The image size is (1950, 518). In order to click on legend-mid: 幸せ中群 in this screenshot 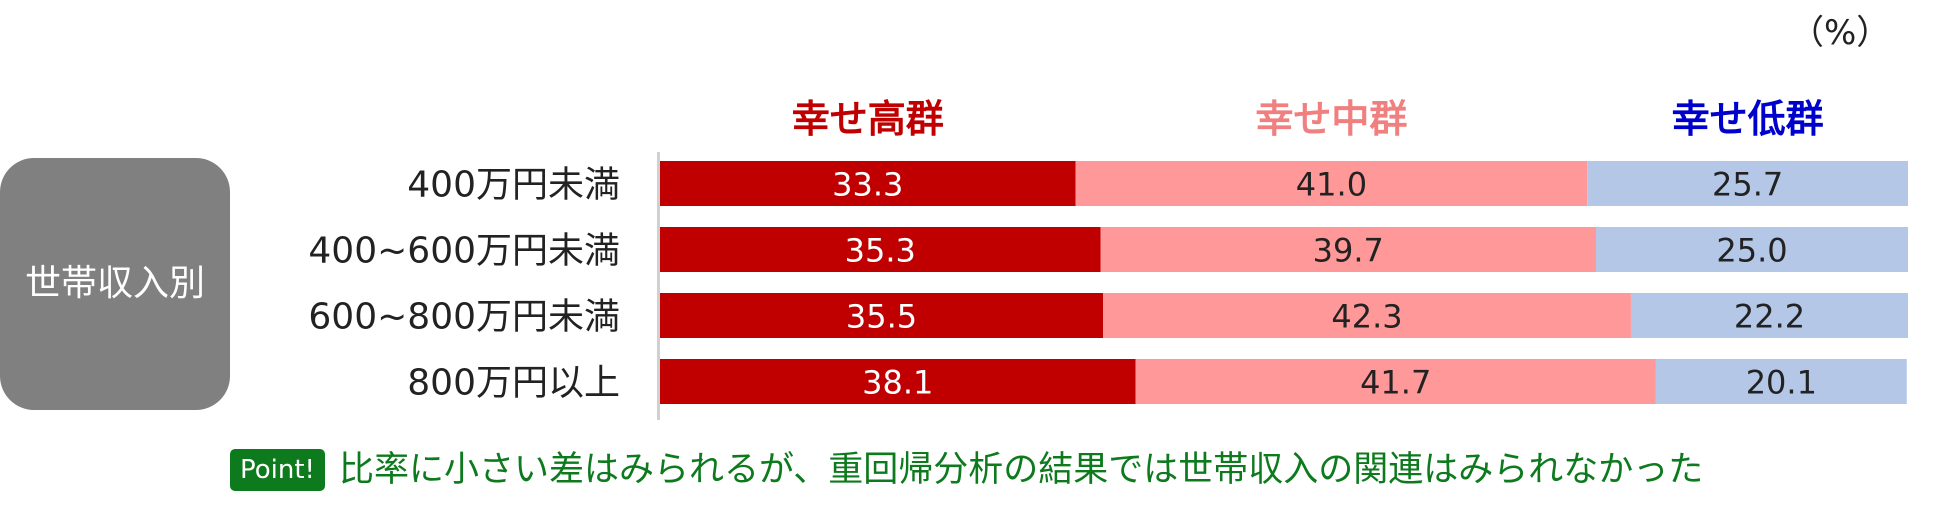, I will do `click(1331, 119)`.